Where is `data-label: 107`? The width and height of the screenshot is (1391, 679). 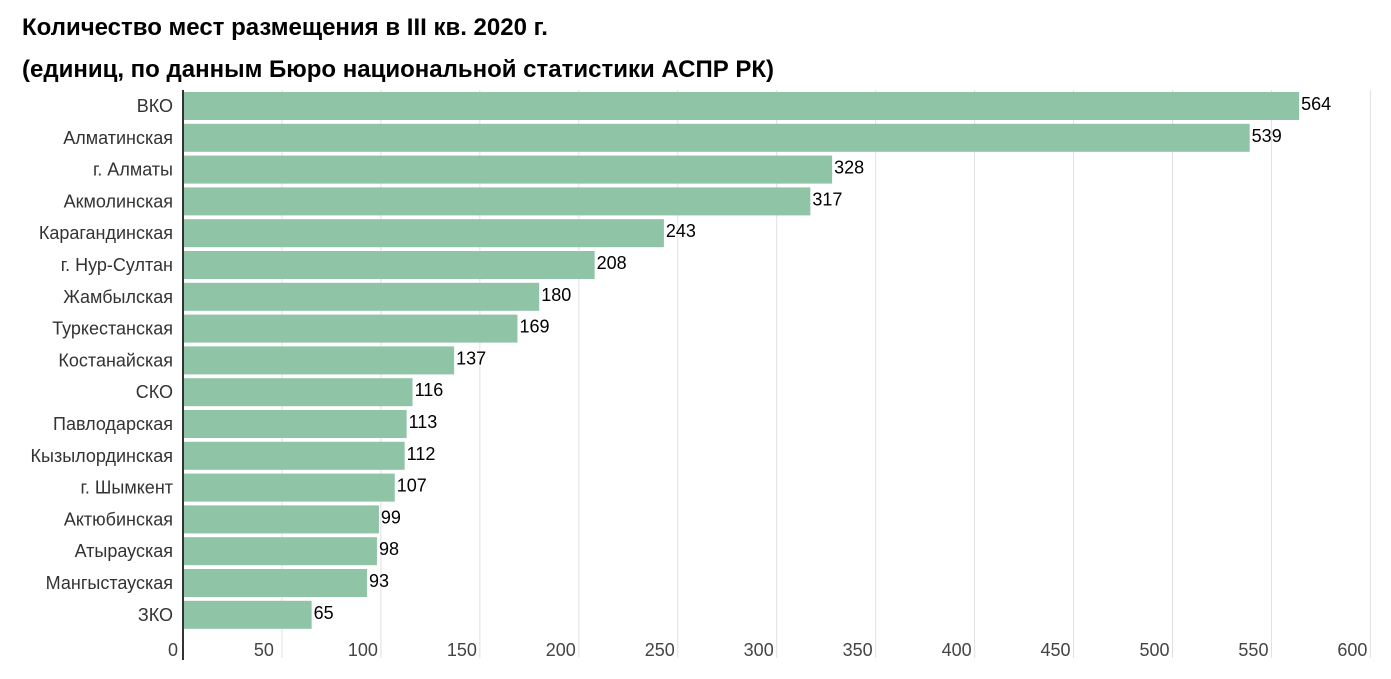
data-label: 107 is located at coordinates (412, 486).